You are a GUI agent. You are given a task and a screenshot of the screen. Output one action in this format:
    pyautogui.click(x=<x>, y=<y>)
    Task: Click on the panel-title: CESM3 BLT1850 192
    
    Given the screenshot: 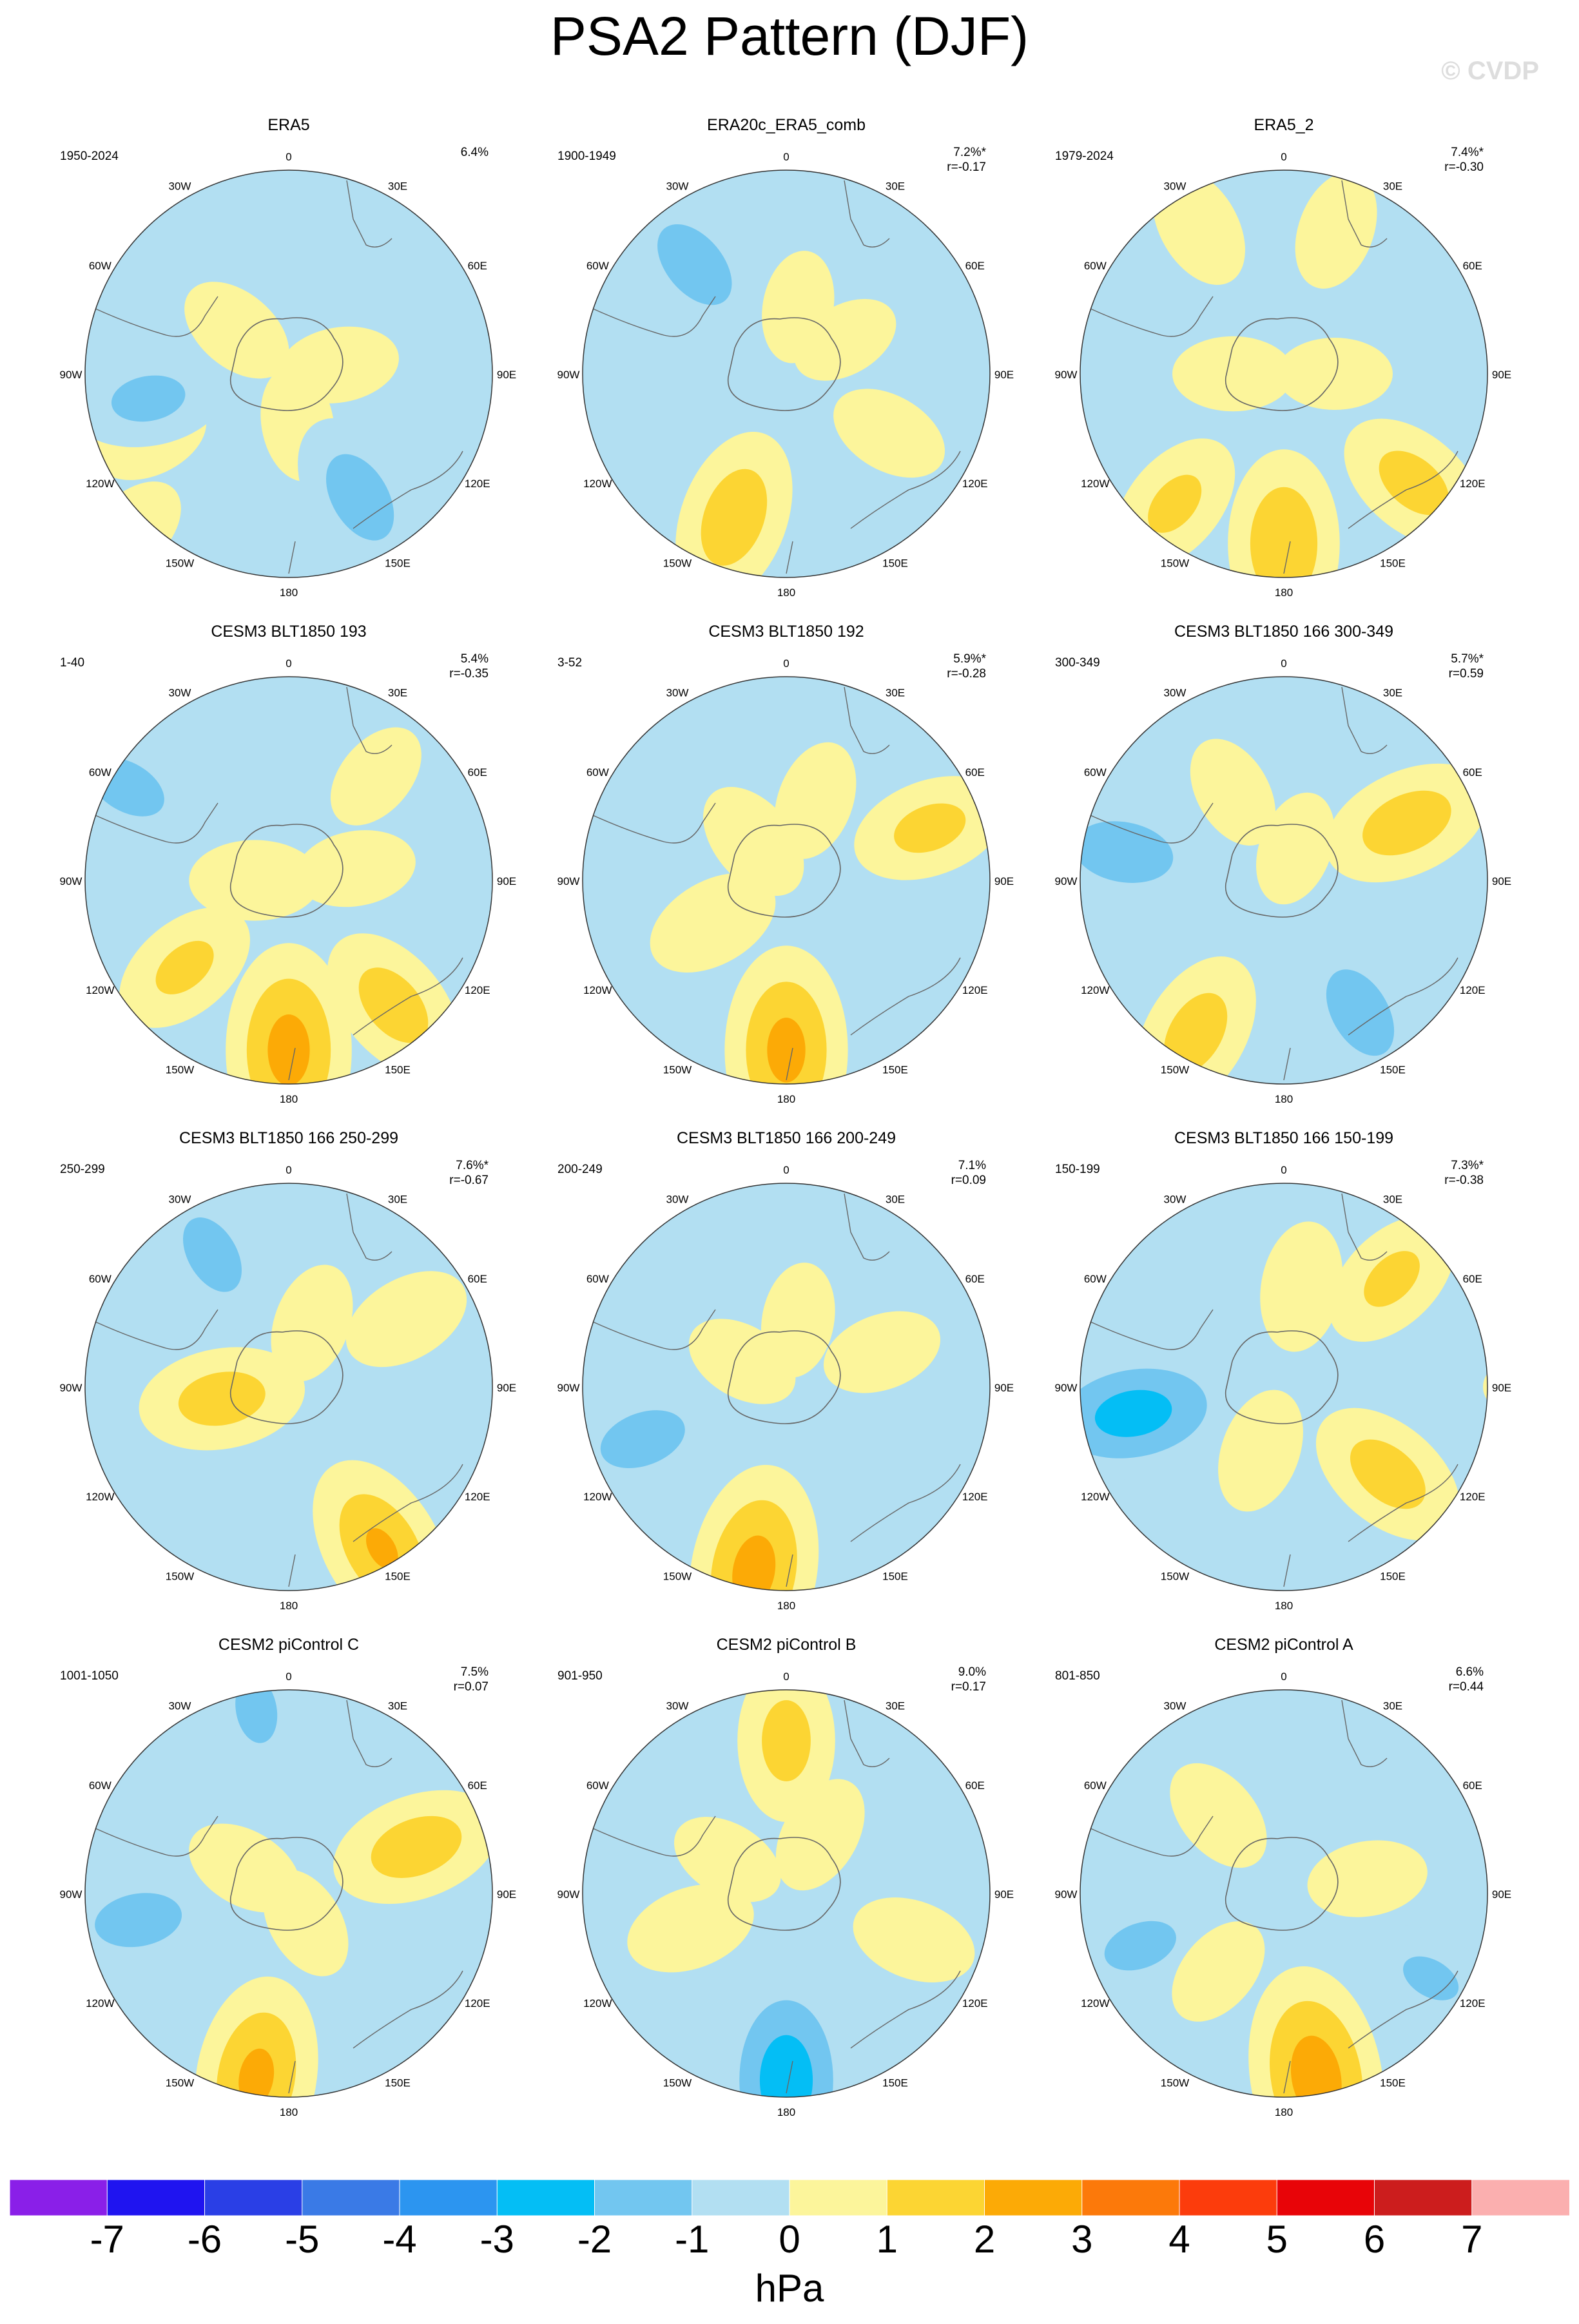 What is the action you would take?
    pyautogui.click(x=786, y=632)
    